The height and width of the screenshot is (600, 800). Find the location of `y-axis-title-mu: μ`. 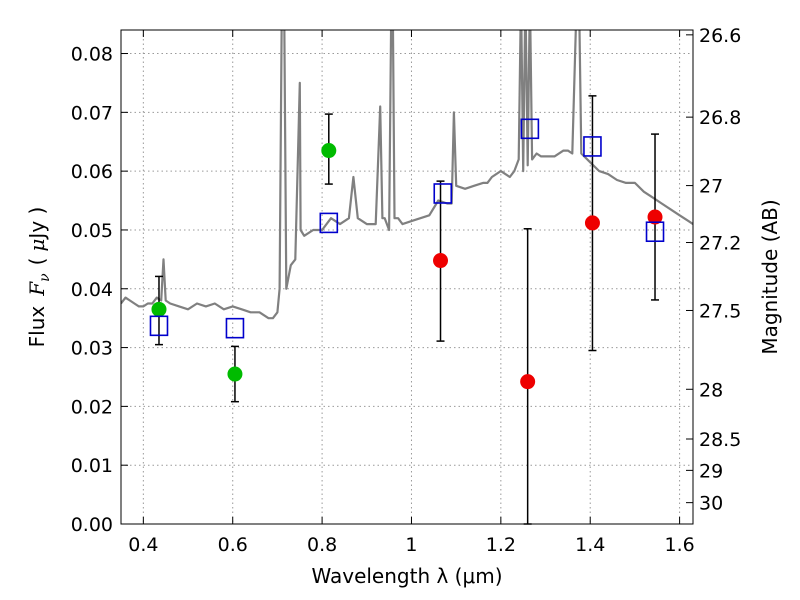

y-axis-title-mu: μ is located at coordinates (37, 245).